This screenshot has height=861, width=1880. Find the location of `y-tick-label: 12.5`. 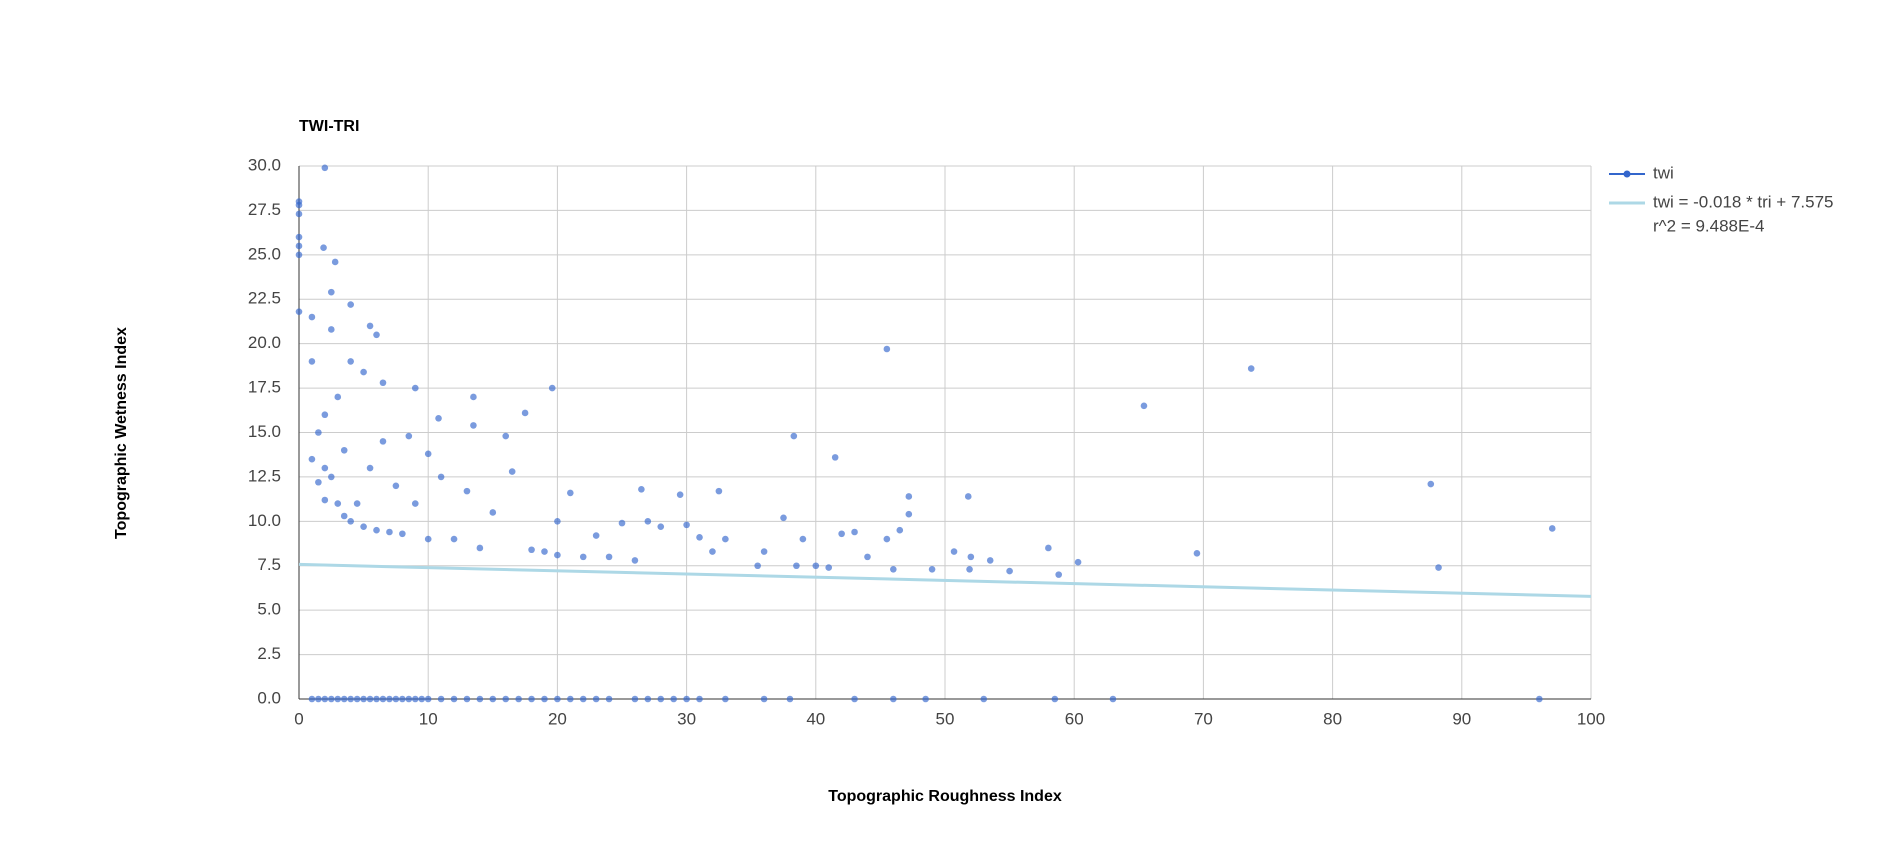

y-tick-label: 12.5 is located at coordinates (264, 475).